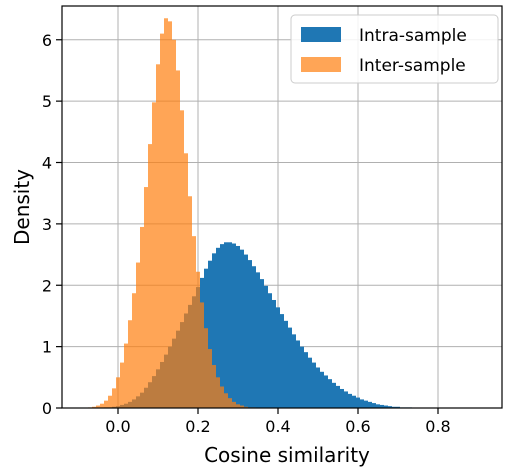  Describe the element at coordinates (47, 163) in the screenshot. I see `y-tick-label: 4` at that location.